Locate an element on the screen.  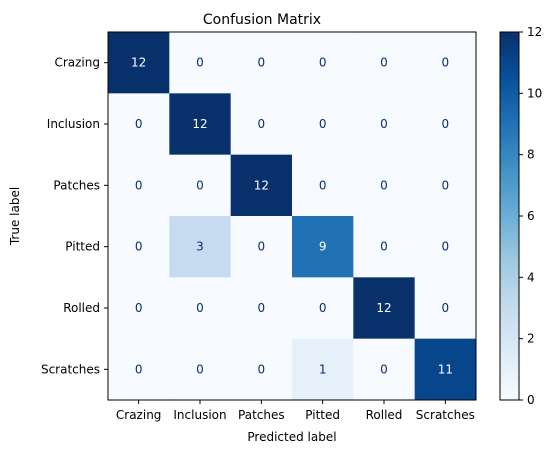
heatmap-cell-r3-c0 is located at coordinates (139, 247).